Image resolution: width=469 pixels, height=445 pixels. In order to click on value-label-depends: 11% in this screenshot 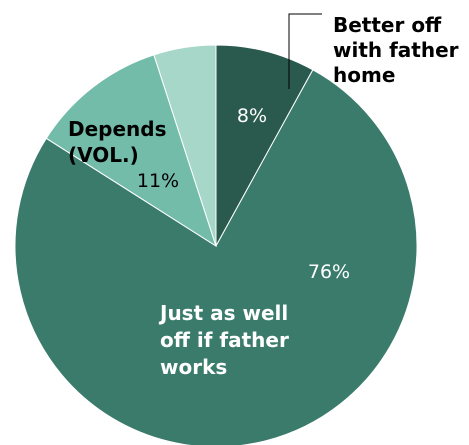, I will do `click(158, 181)`.